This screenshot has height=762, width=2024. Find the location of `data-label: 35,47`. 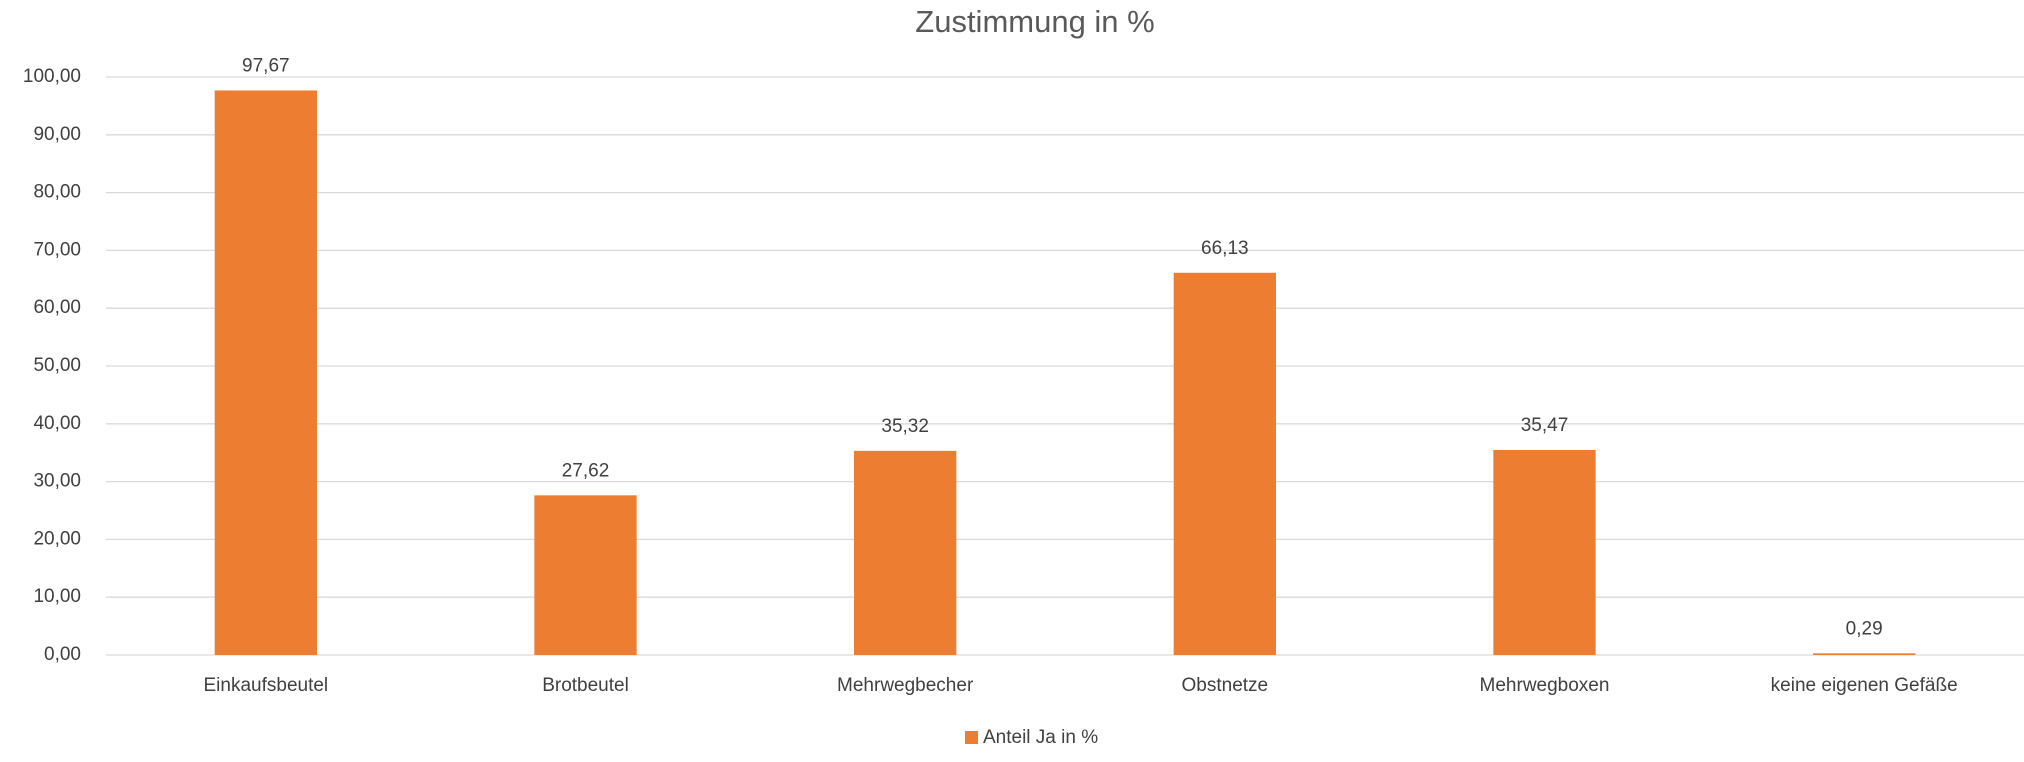

data-label: 35,47 is located at coordinates (1545, 425).